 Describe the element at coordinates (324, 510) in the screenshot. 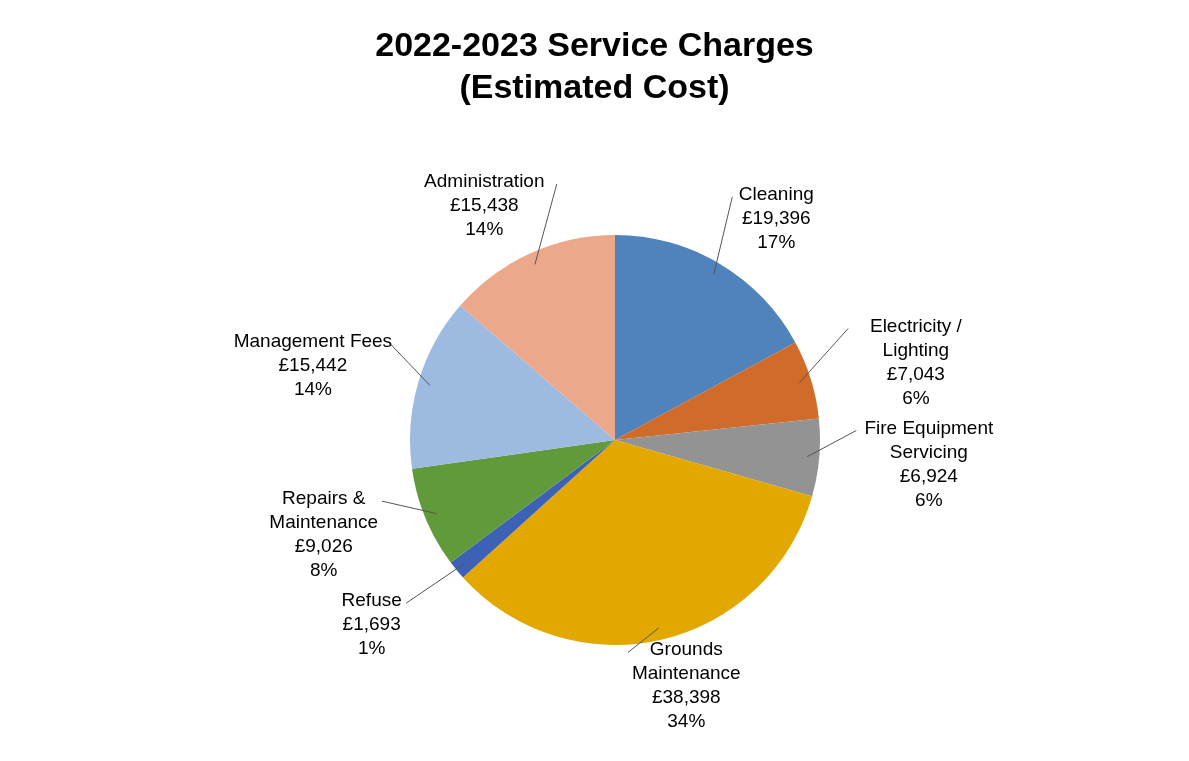

I see `slice-label: Repairs & Maintenance` at that location.